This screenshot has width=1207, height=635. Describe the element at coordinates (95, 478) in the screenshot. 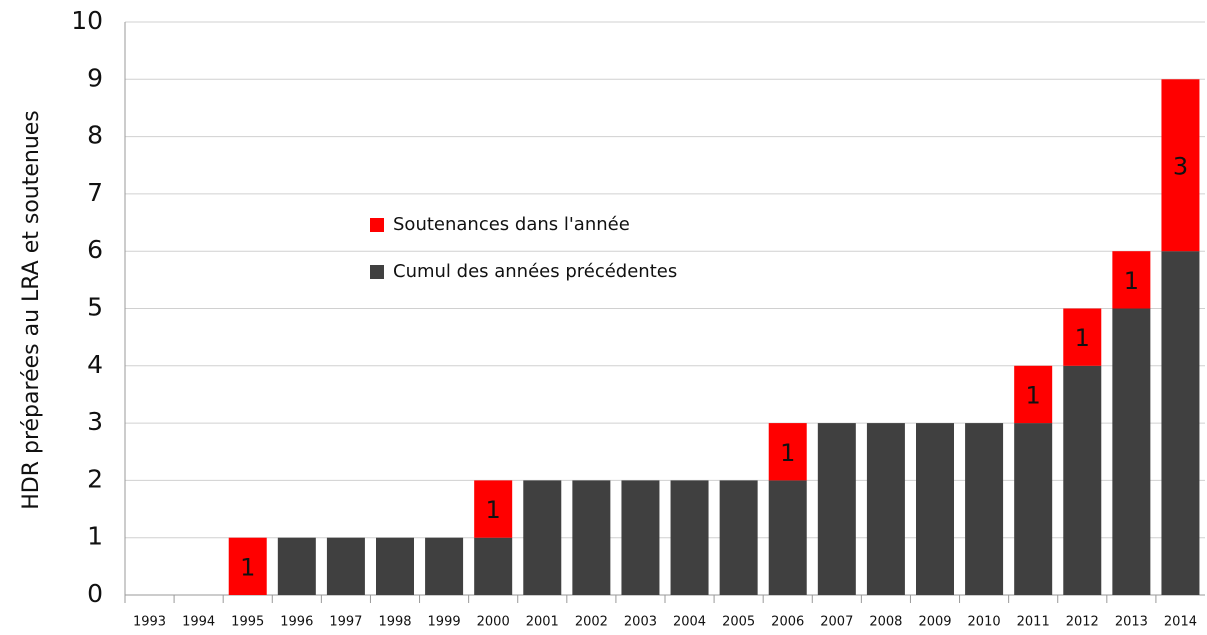

I see `y-tick-label: 2` at that location.